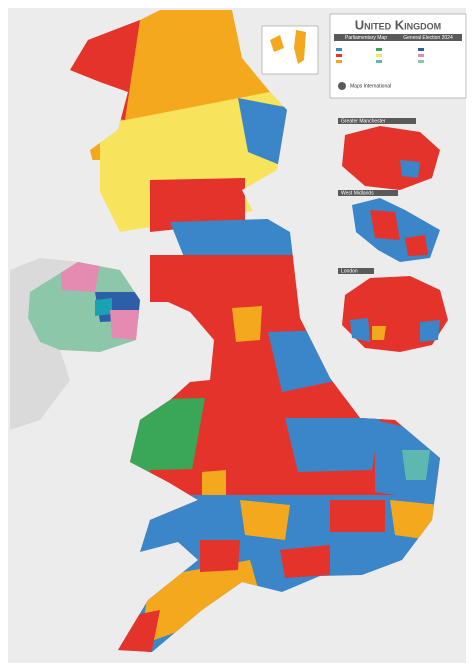  Describe the element at coordinates (398, 24) in the screenshot. I see `title: United Kingdom` at that location.